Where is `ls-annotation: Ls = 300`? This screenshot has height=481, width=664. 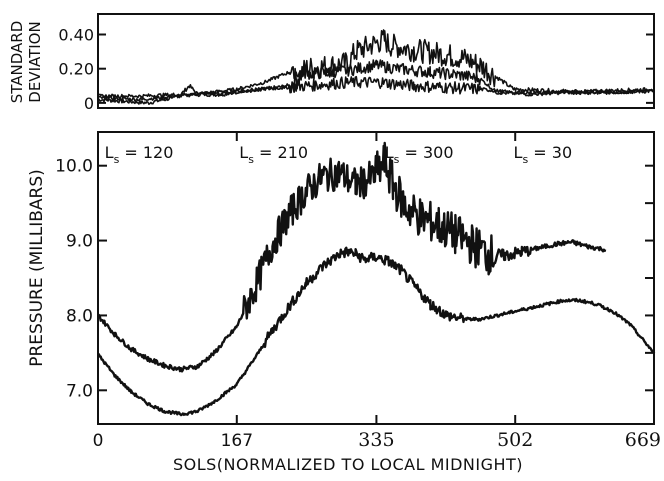
ls-annotation: Ls = 300 is located at coordinates (419, 154).